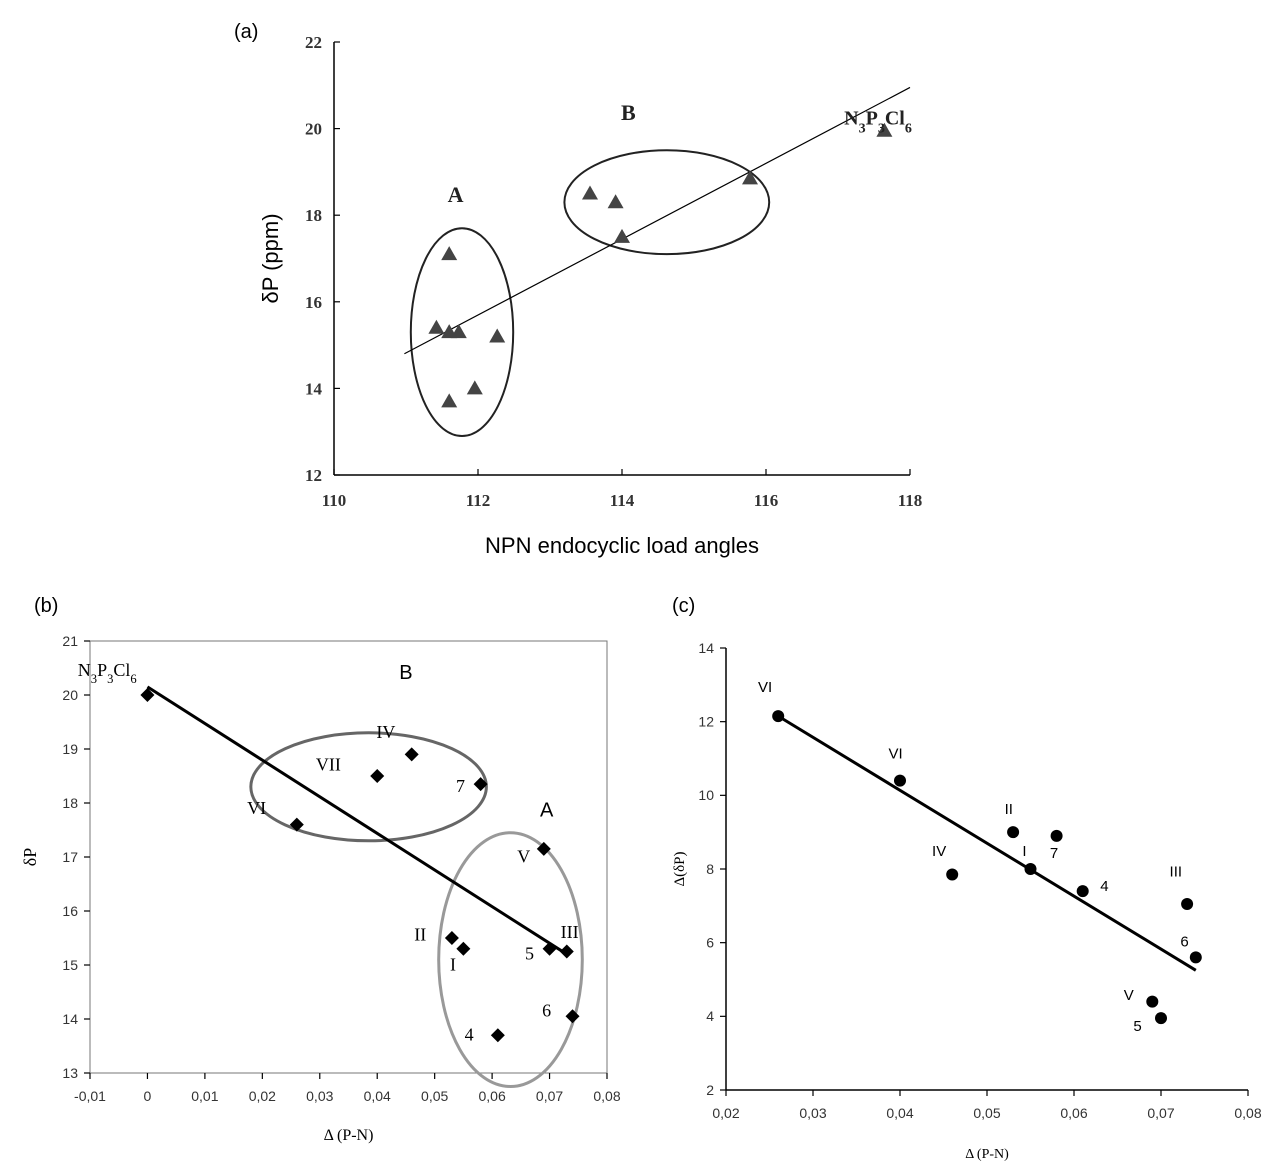 The height and width of the screenshot is (1164, 1270). Describe the element at coordinates (46, 606) in the screenshot. I see `panel-label-b: (b)` at that location.